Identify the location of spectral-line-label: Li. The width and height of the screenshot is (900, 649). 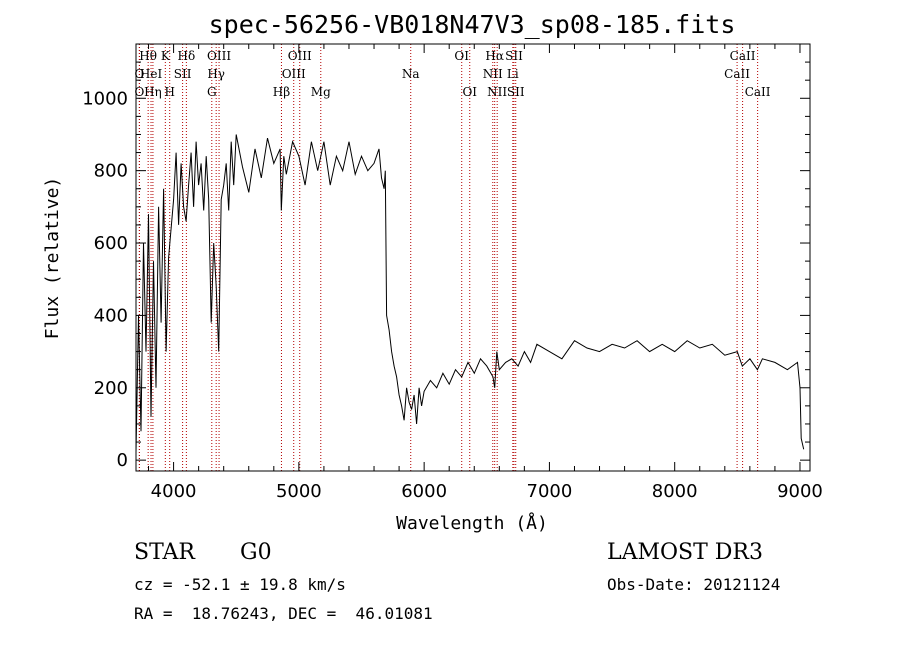
(513, 74).